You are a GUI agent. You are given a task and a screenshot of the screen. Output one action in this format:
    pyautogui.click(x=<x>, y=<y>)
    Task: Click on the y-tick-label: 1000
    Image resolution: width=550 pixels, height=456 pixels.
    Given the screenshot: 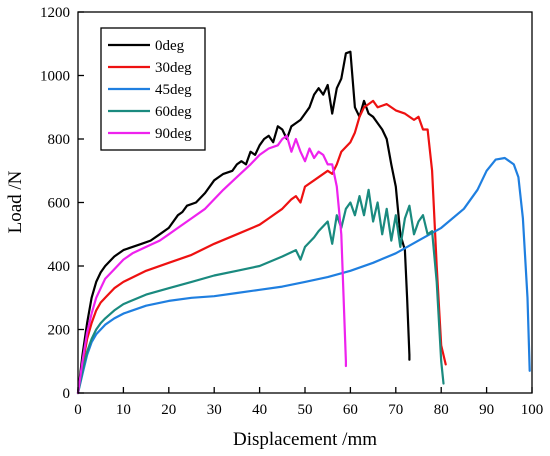 What is the action you would take?
    pyautogui.click(x=55, y=77)
    